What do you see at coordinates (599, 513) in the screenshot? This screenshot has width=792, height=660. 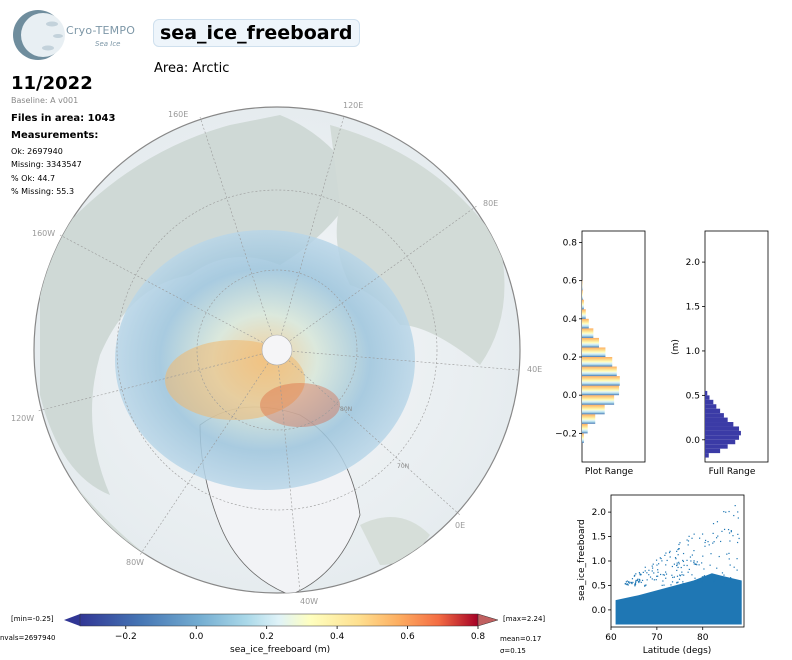 I see `ytick-label: 2.0` at bounding box center [599, 513].